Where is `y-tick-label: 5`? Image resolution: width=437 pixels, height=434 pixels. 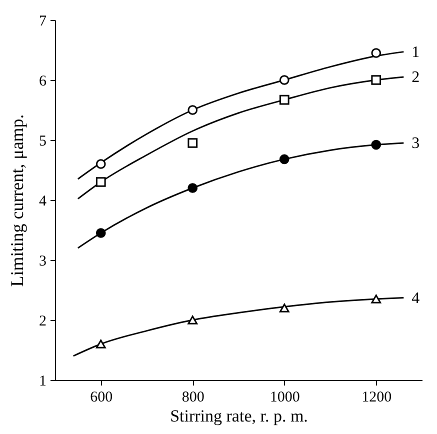 y-tick-label: 5 is located at coordinates (42, 142).